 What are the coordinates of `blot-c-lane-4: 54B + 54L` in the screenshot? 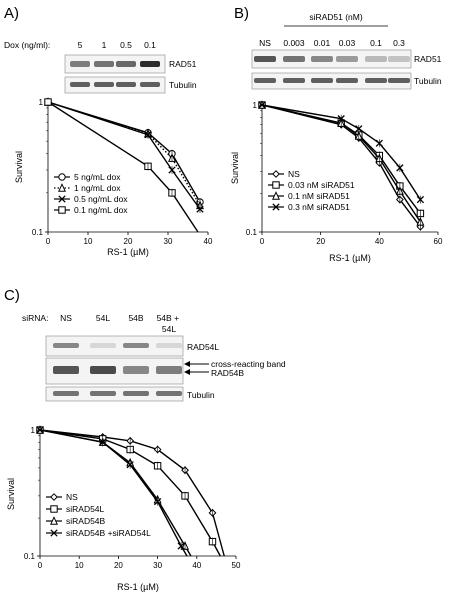 It's located at (169, 323).